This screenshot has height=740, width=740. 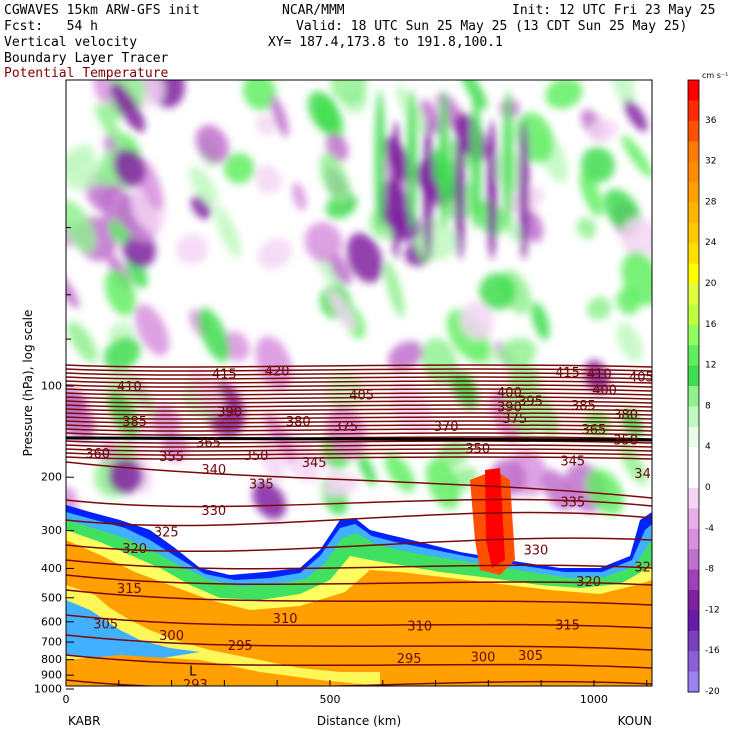 What do you see at coordinates (51, 530) in the screenshot?
I see `y-tick-label: 300` at bounding box center [51, 530].